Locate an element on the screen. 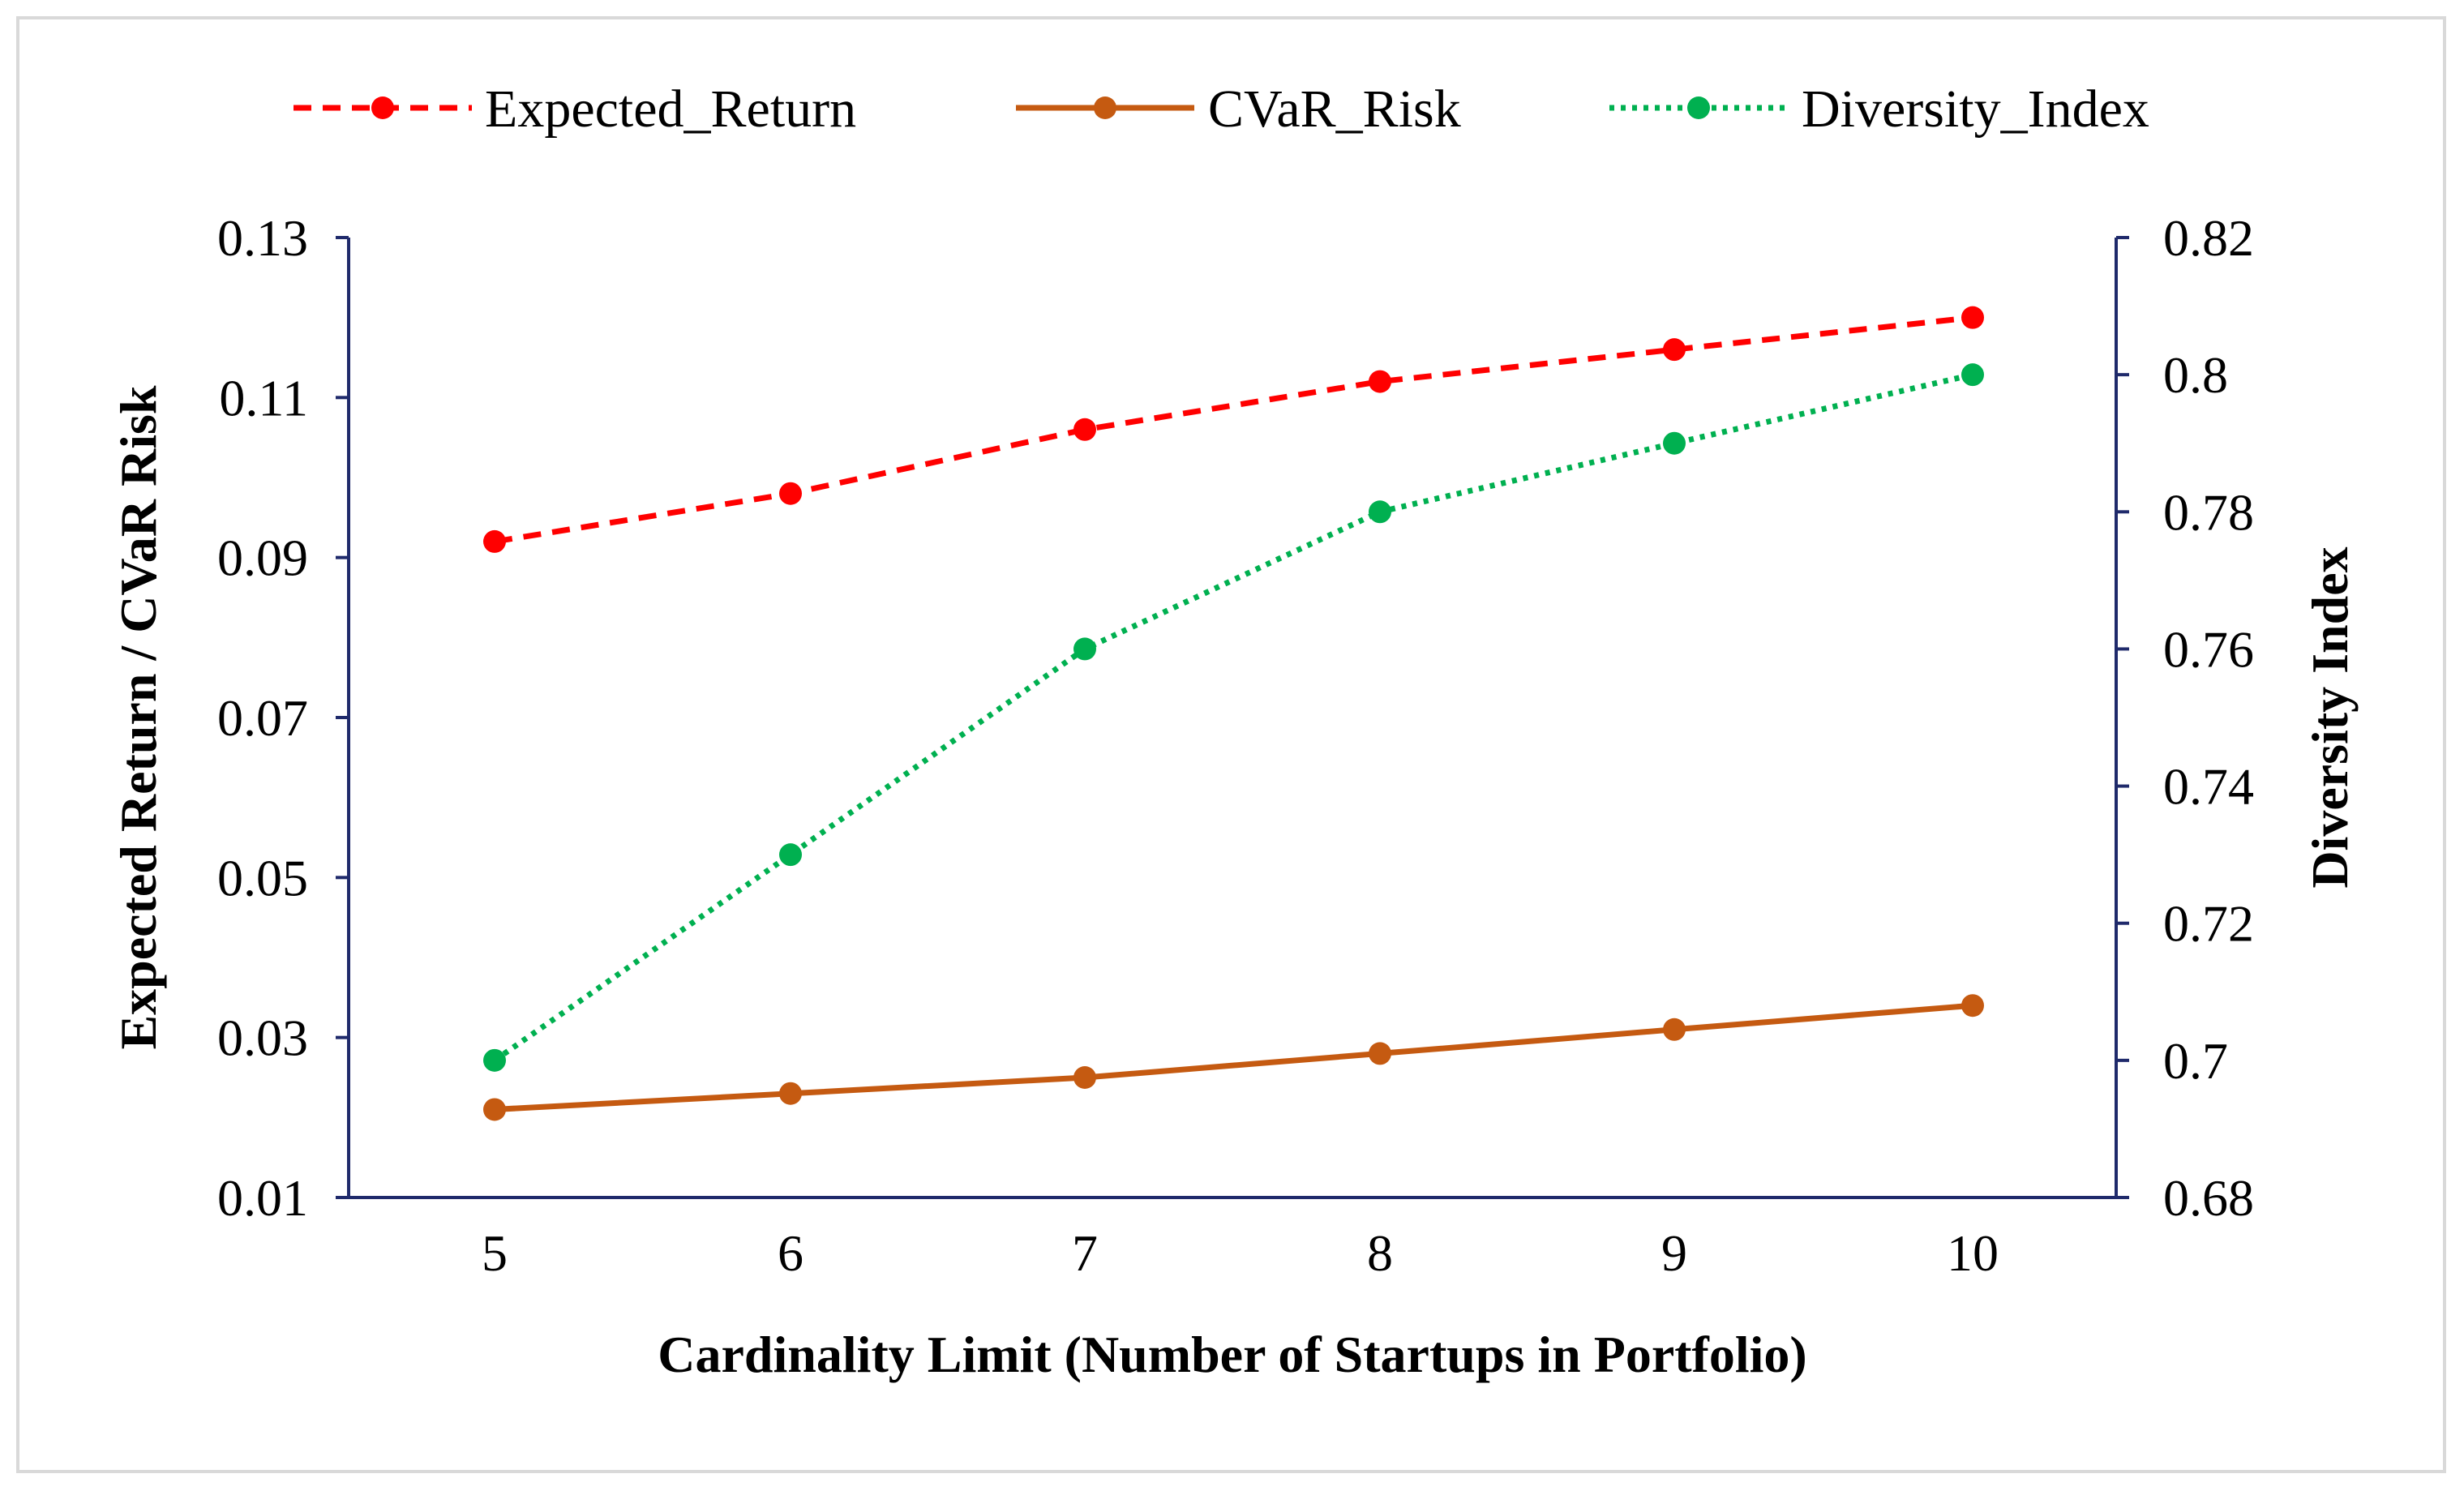 Image resolution: width=2464 pixels, height=1491 pixels. left-y-tick-label: 0.13 is located at coordinates (262, 238).